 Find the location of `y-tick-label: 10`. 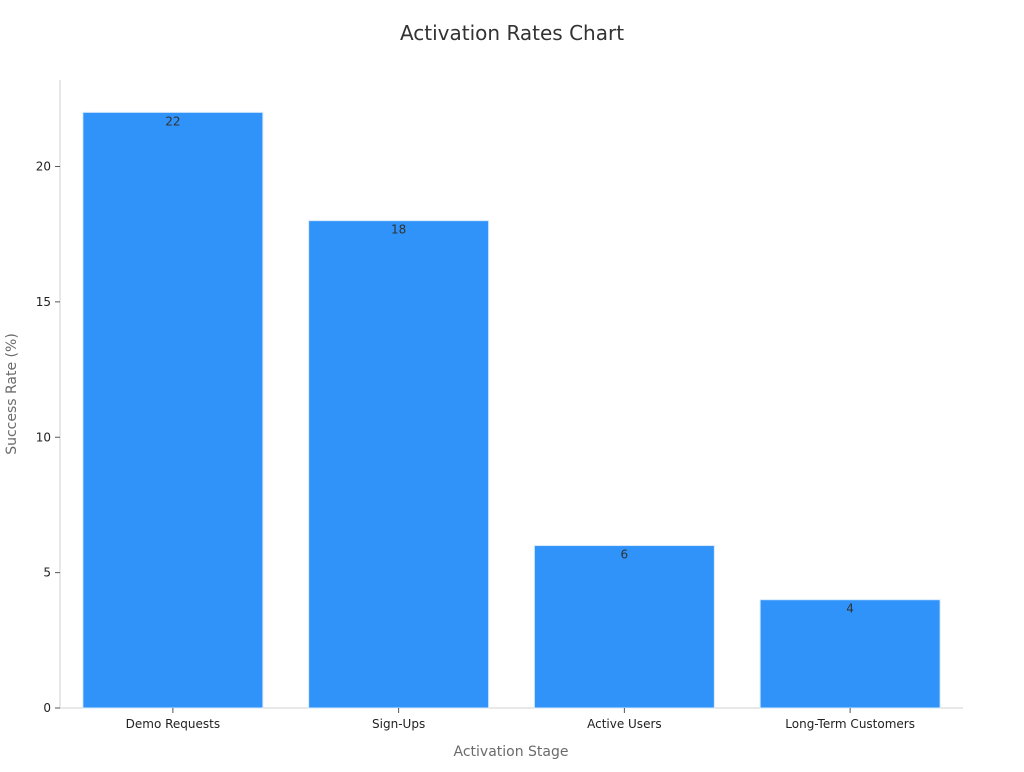

y-tick-label: 10 is located at coordinates (43, 437).